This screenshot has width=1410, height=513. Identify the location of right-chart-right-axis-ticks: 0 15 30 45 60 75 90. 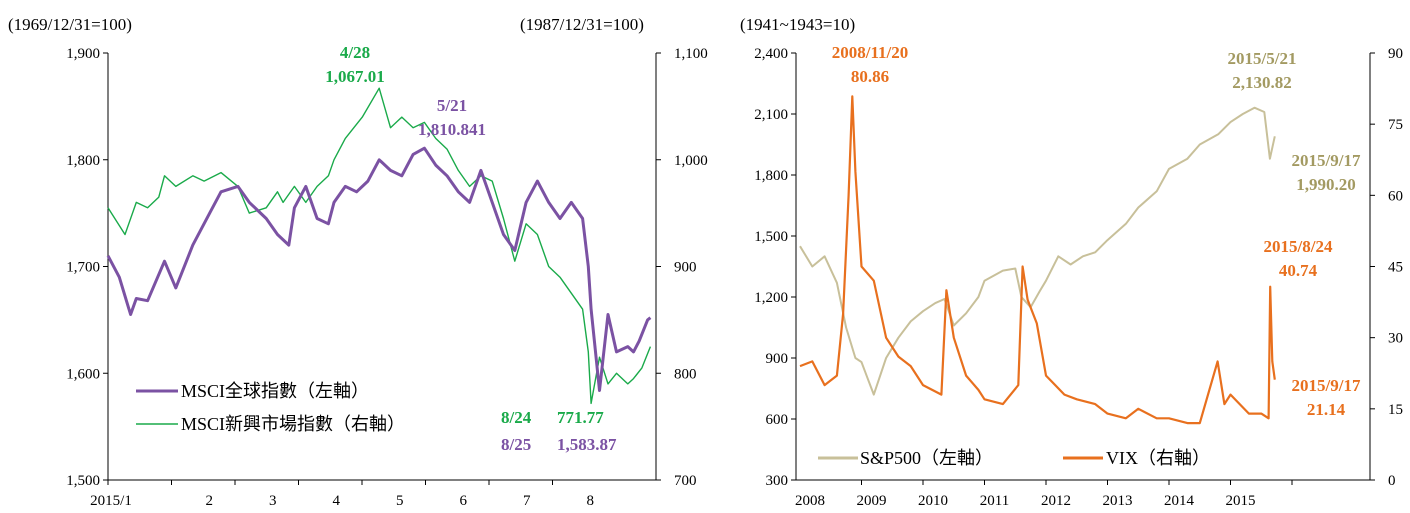
(1386, 267).